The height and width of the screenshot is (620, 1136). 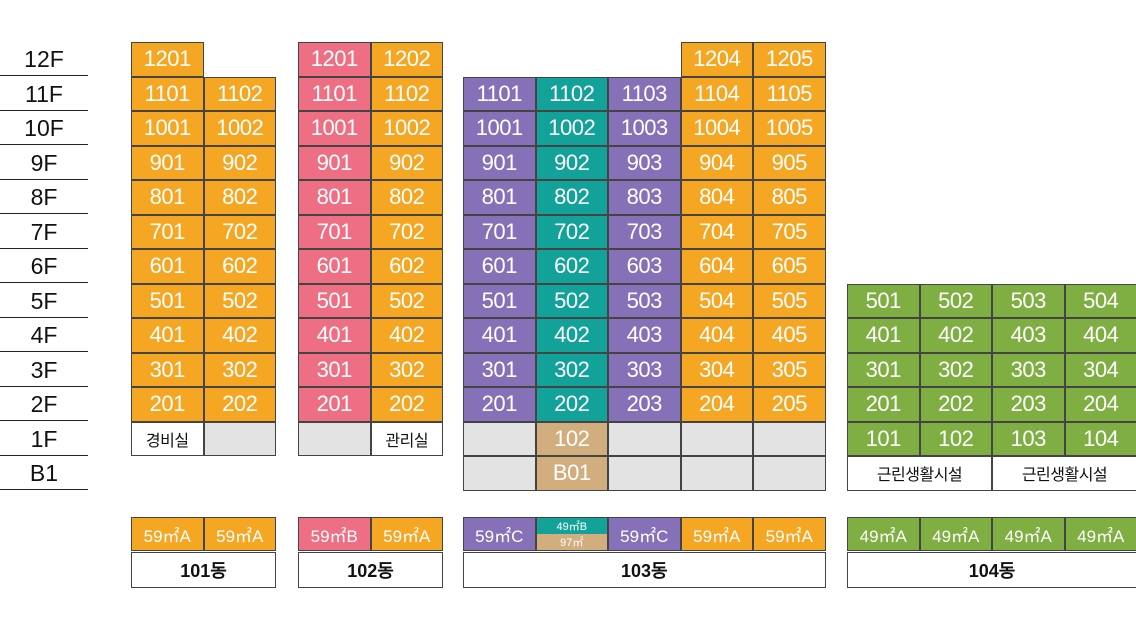 What do you see at coordinates (571, 438) in the screenshot?
I see `ground-cell: 102` at bounding box center [571, 438].